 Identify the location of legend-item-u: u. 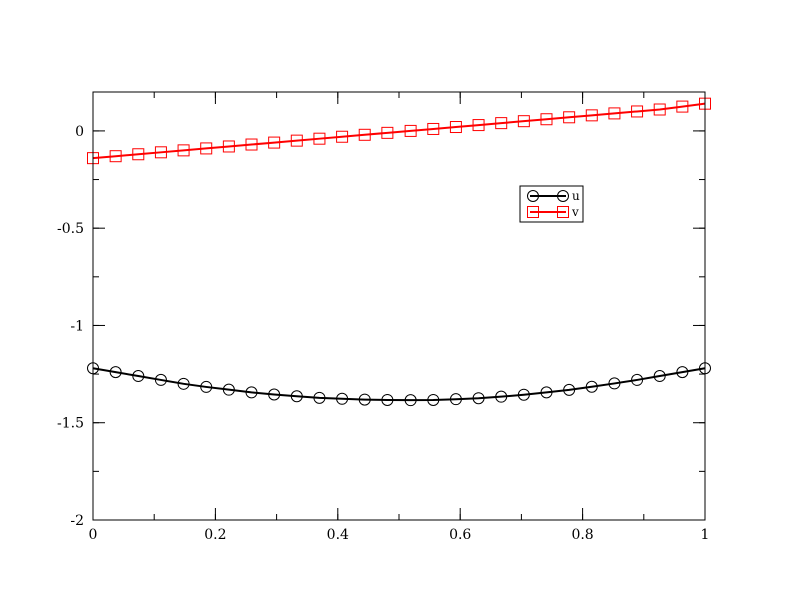
(553, 196).